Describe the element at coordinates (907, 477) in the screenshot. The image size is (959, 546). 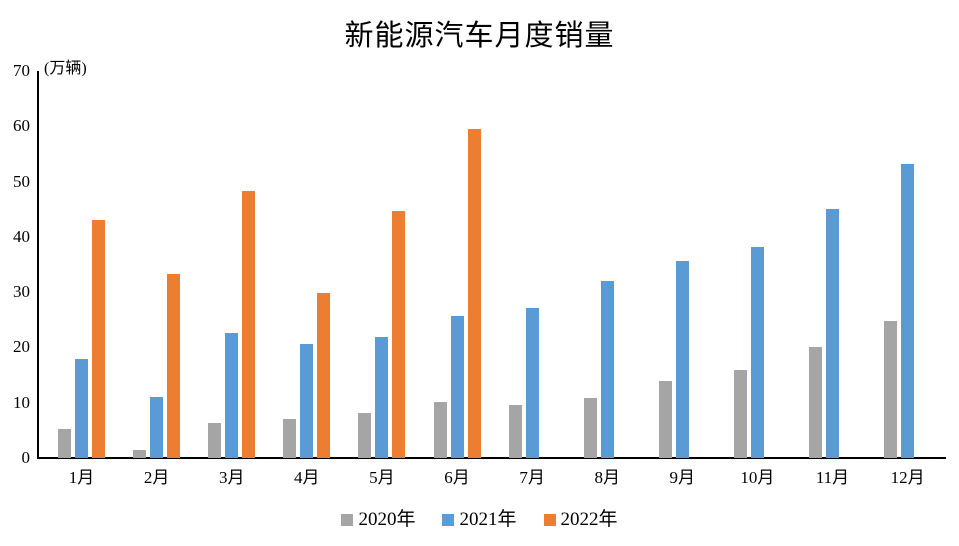
I see `x-tick-label-12月: 12月` at that location.